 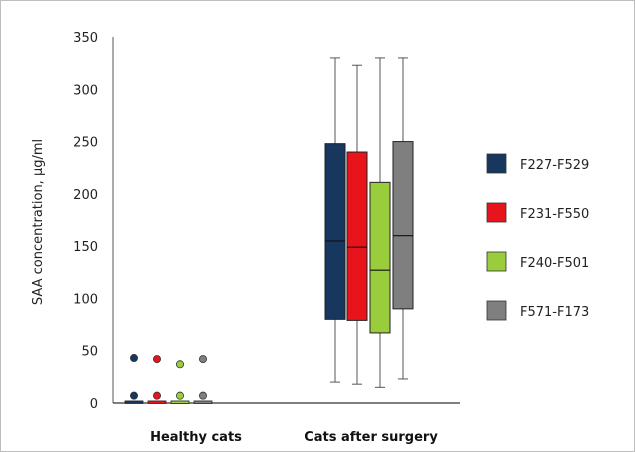 I want to click on y-tick-label: 300, so click(x=85, y=90).